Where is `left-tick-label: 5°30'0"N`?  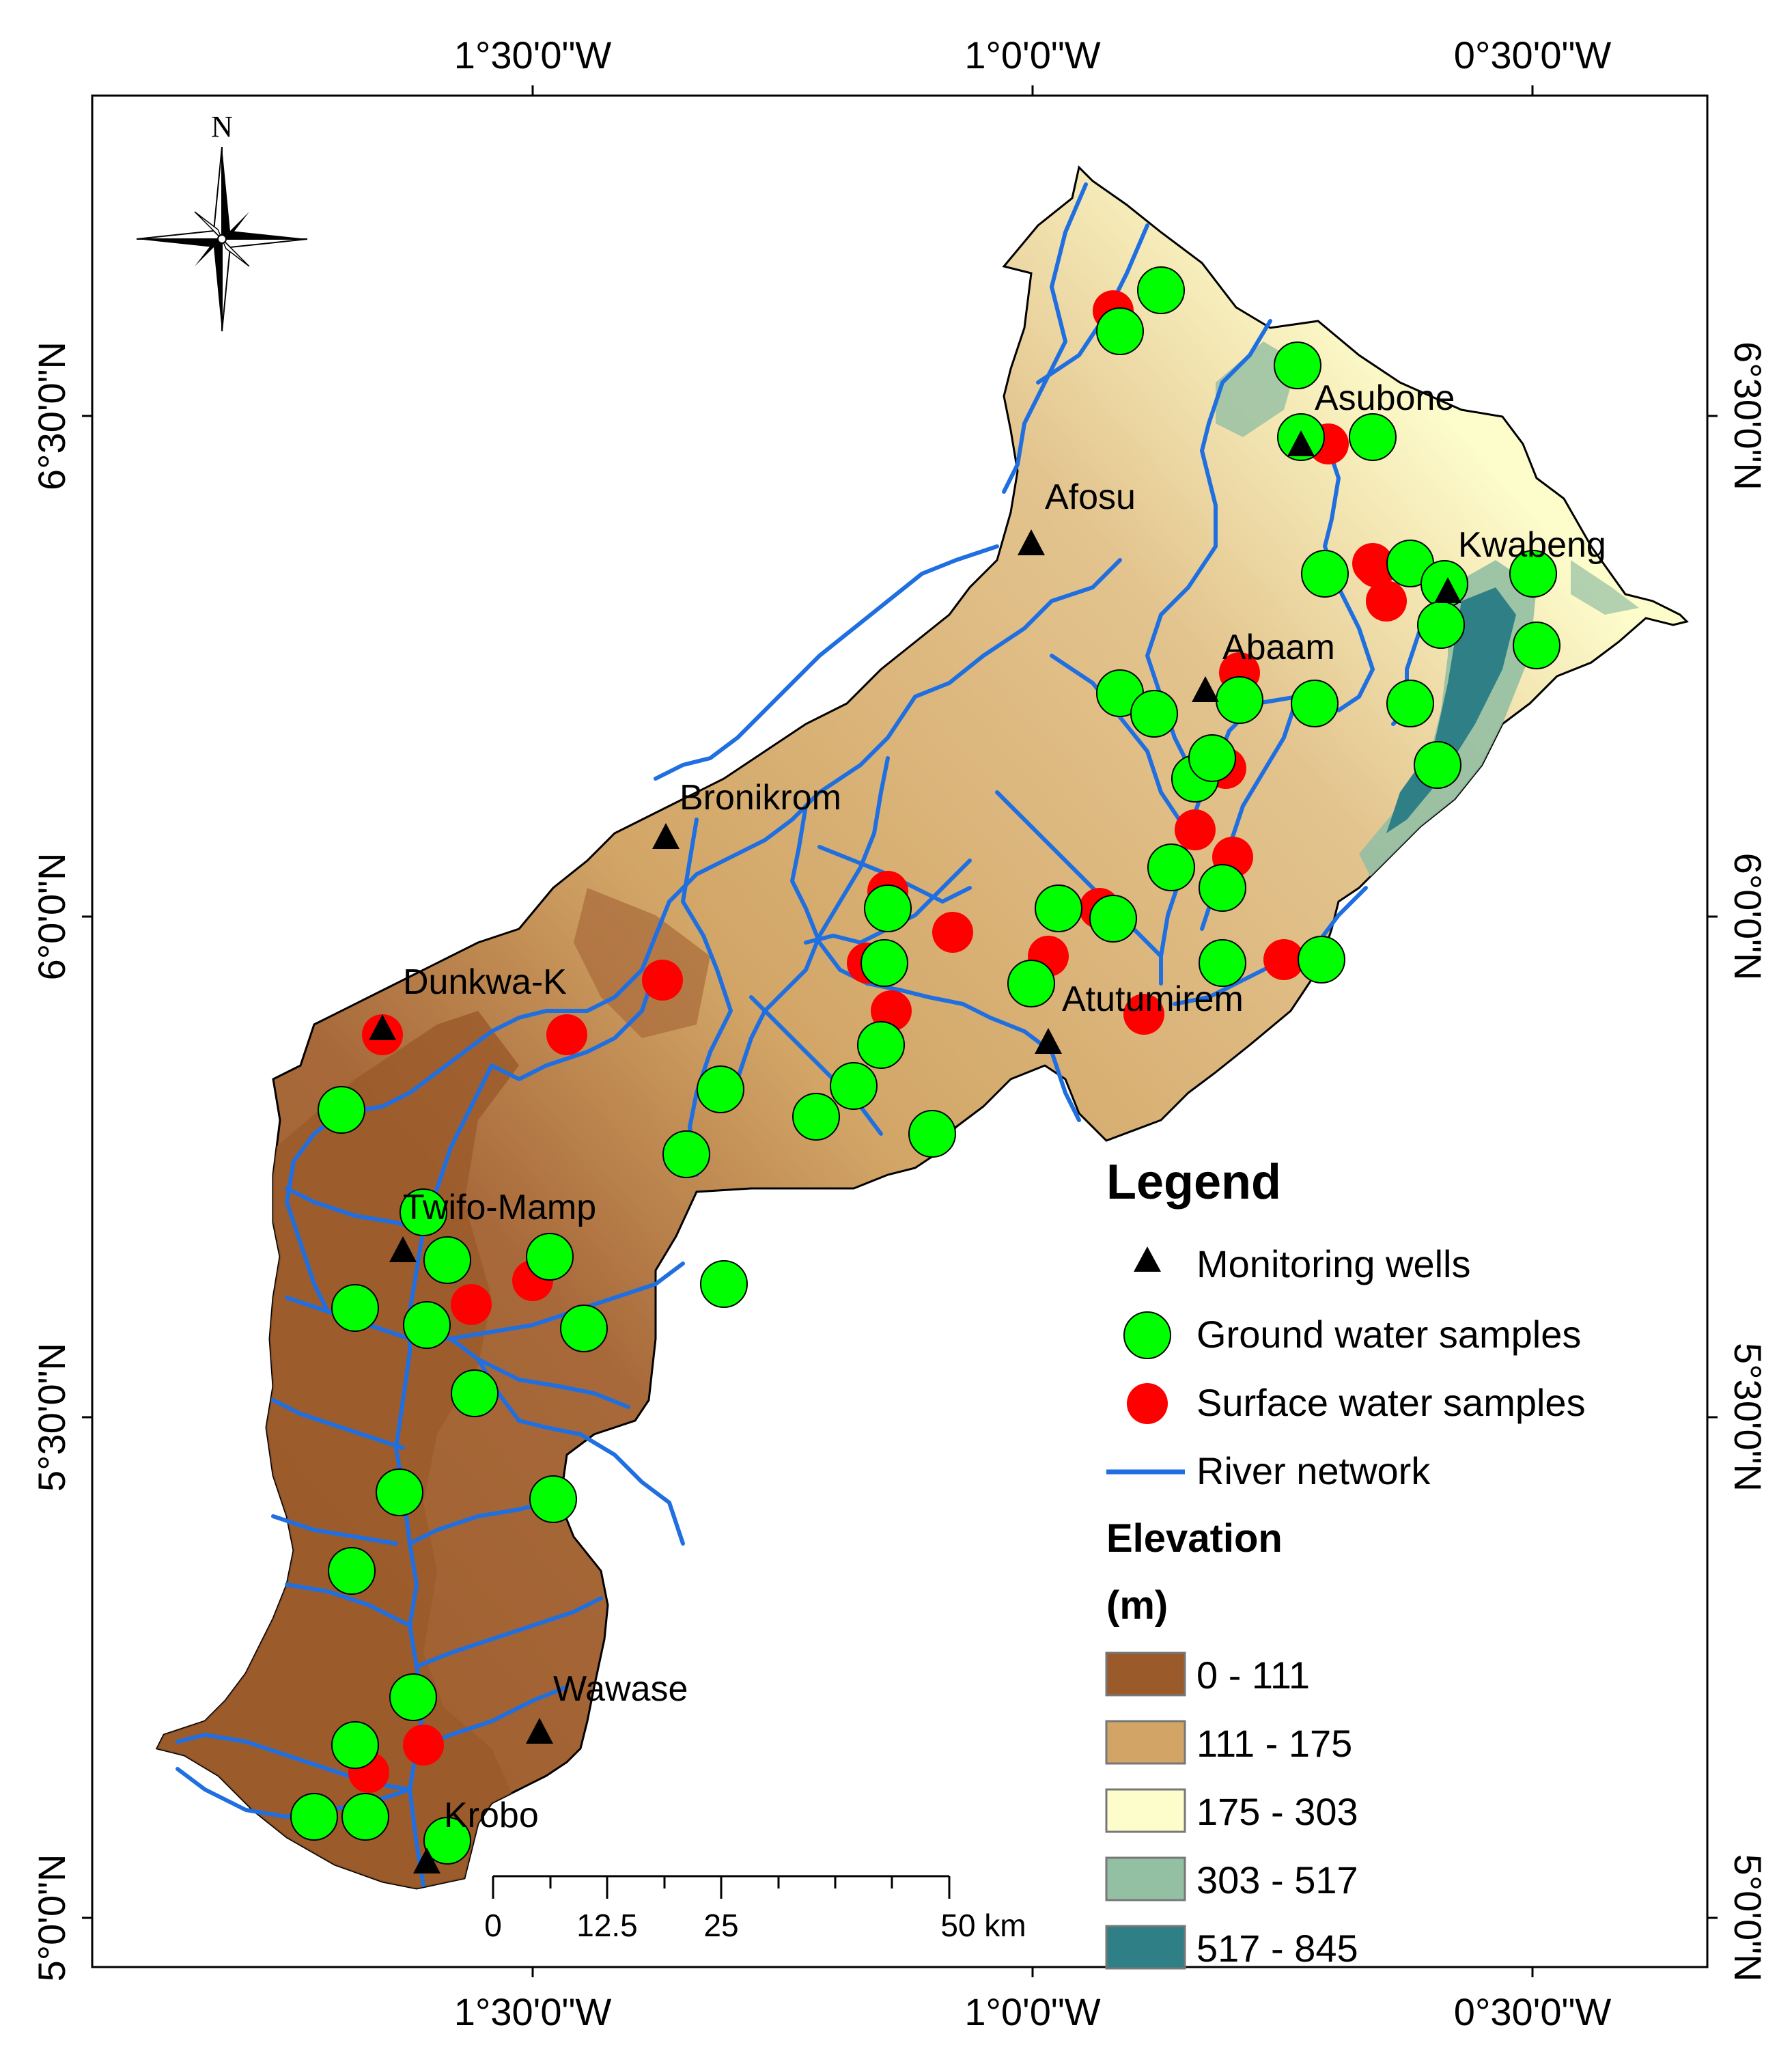 left-tick-label: 5°30'0"N is located at coordinates (51, 1418).